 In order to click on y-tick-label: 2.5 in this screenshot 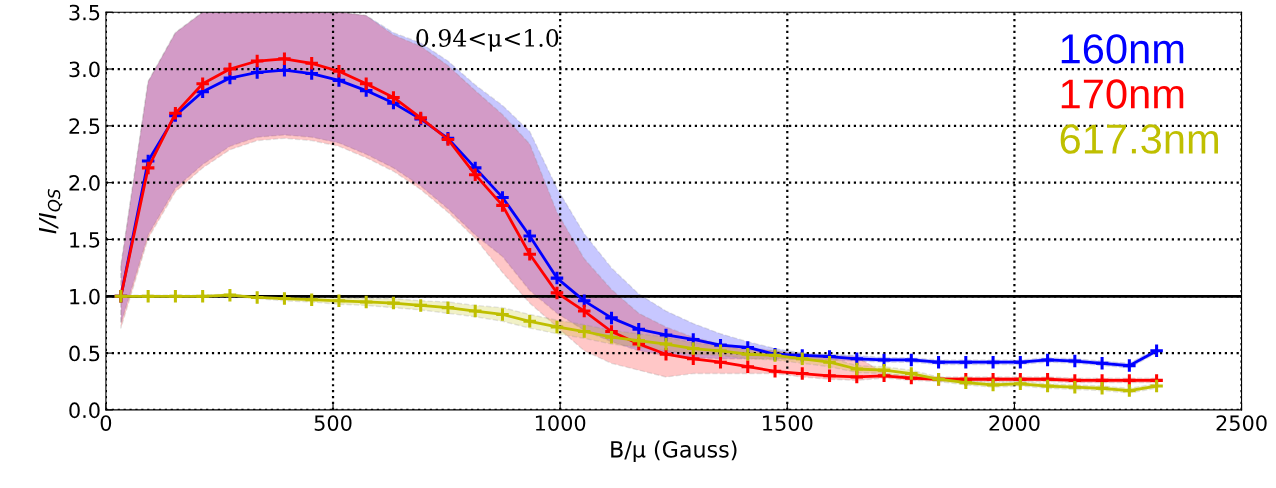, I will do `click(84, 126)`.